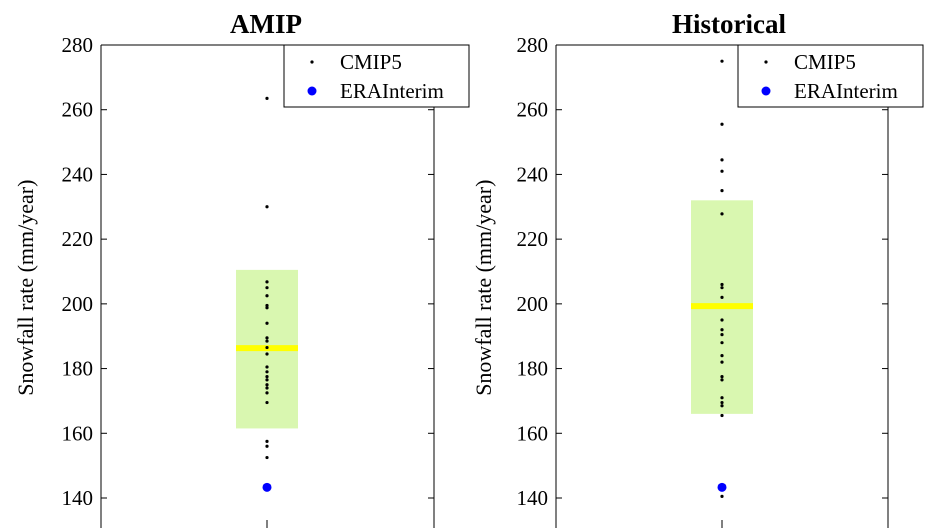  Describe the element at coordinates (267, 487) in the screenshot. I see `amip-erainterim-point` at that location.